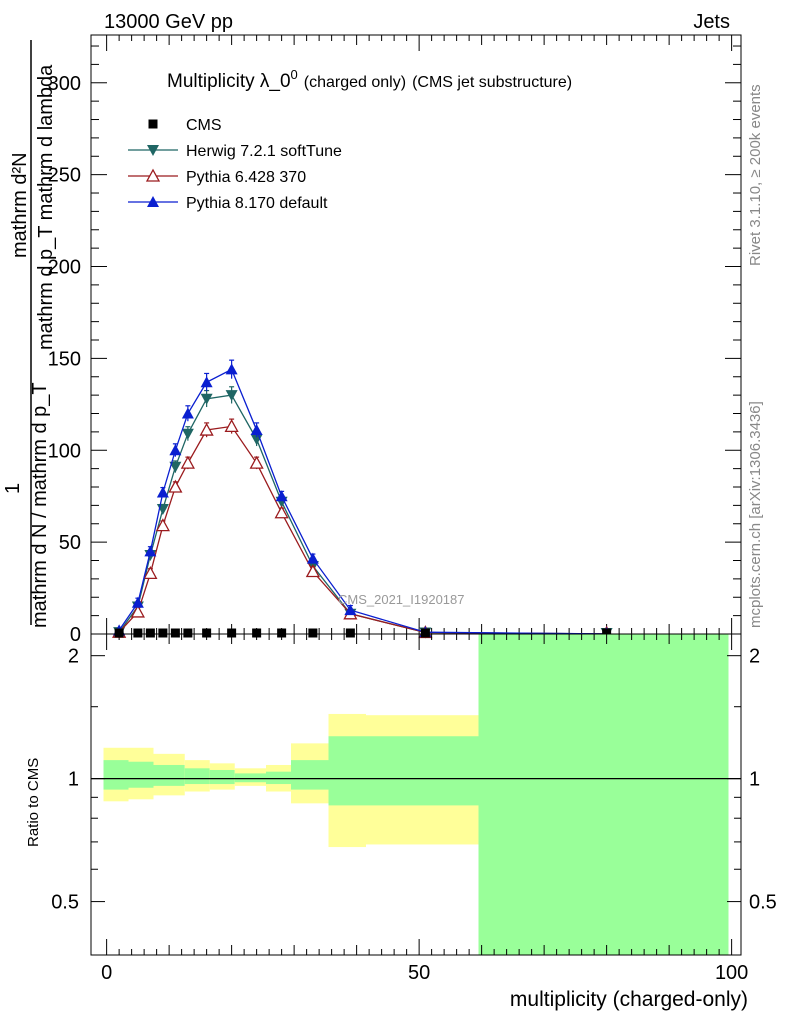 The height and width of the screenshot is (1024, 786). What do you see at coordinates (711, 22) in the screenshot?
I see `channel-label: Jets` at bounding box center [711, 22].